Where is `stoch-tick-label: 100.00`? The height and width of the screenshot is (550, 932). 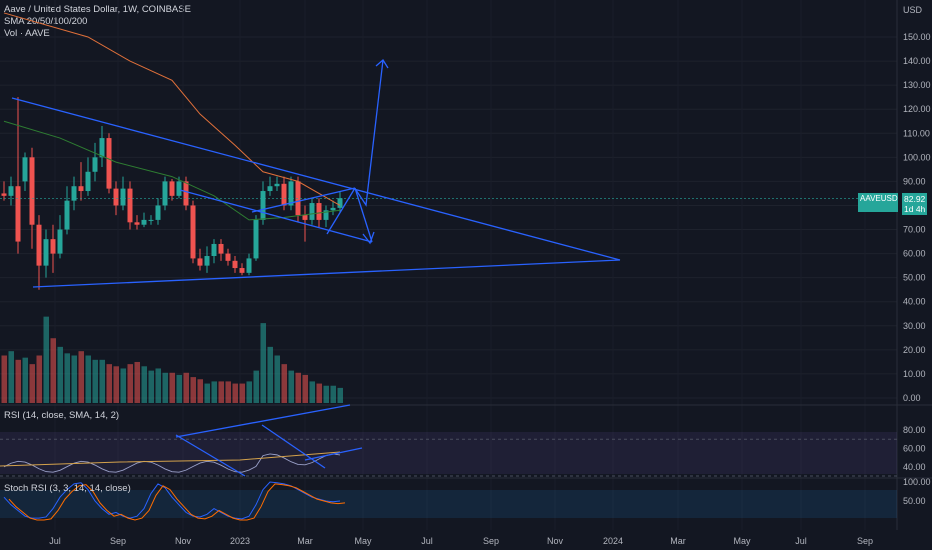
stoch-tick-label: 100.00 is located at coordinates (917, 482).